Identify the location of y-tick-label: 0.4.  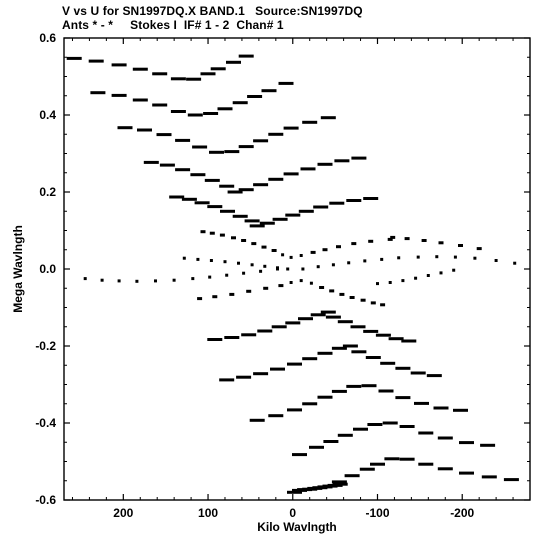
(47, 115).